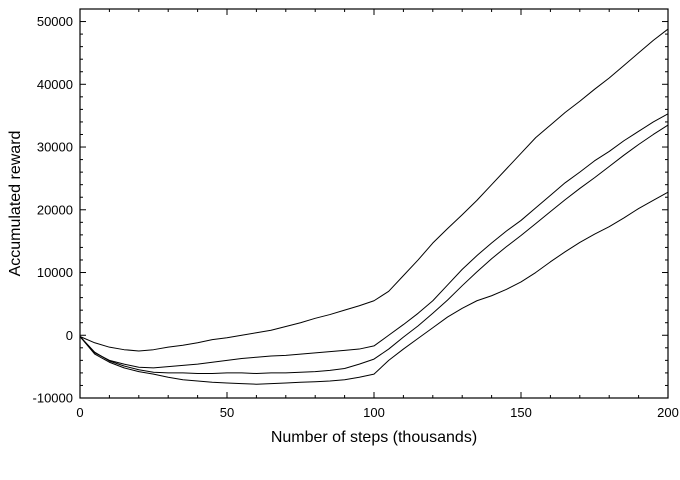 The width and height of the screenshot is (680, 480). Describe the element at coordinates (55, 272) in the screenshot. I see `y-tick-label: 10000` at that location.